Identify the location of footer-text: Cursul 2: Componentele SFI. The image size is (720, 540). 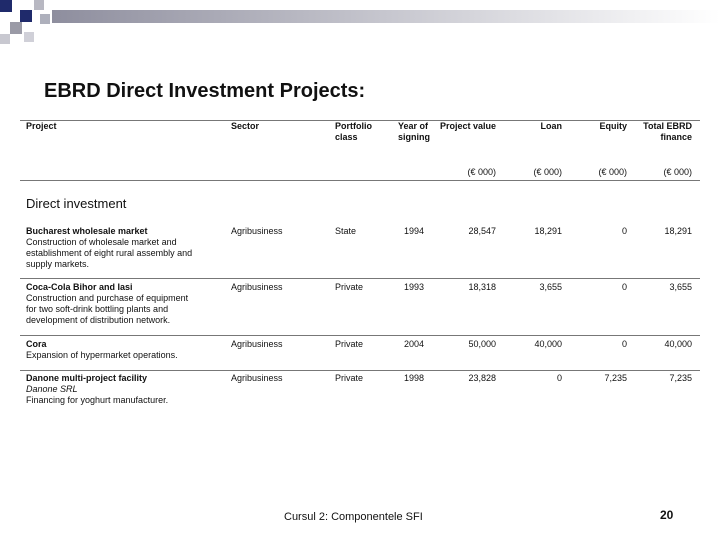
(353, 517).